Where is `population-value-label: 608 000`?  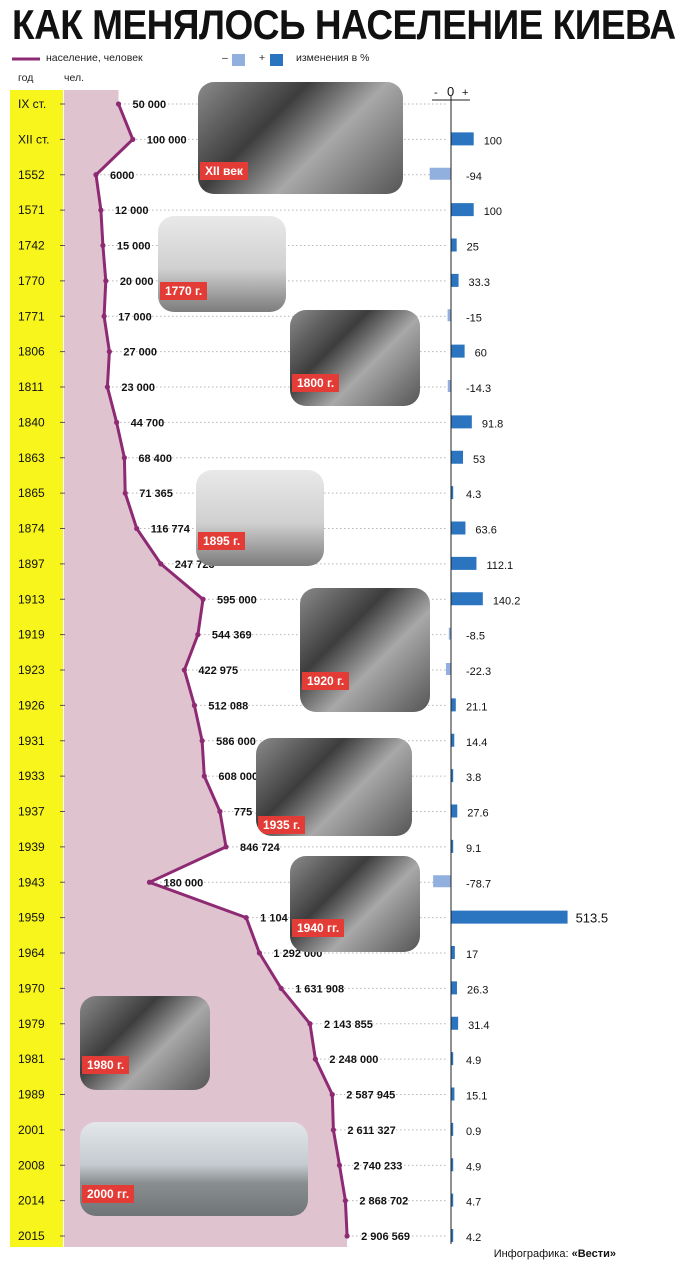
population-value-label: 608 000 is located at coordinates (238, 777).